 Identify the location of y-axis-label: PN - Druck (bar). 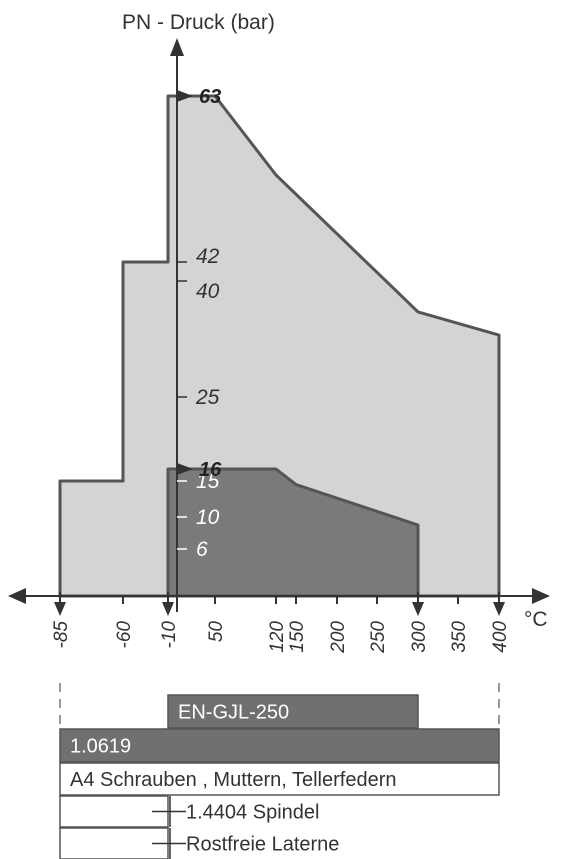
(198, 22).